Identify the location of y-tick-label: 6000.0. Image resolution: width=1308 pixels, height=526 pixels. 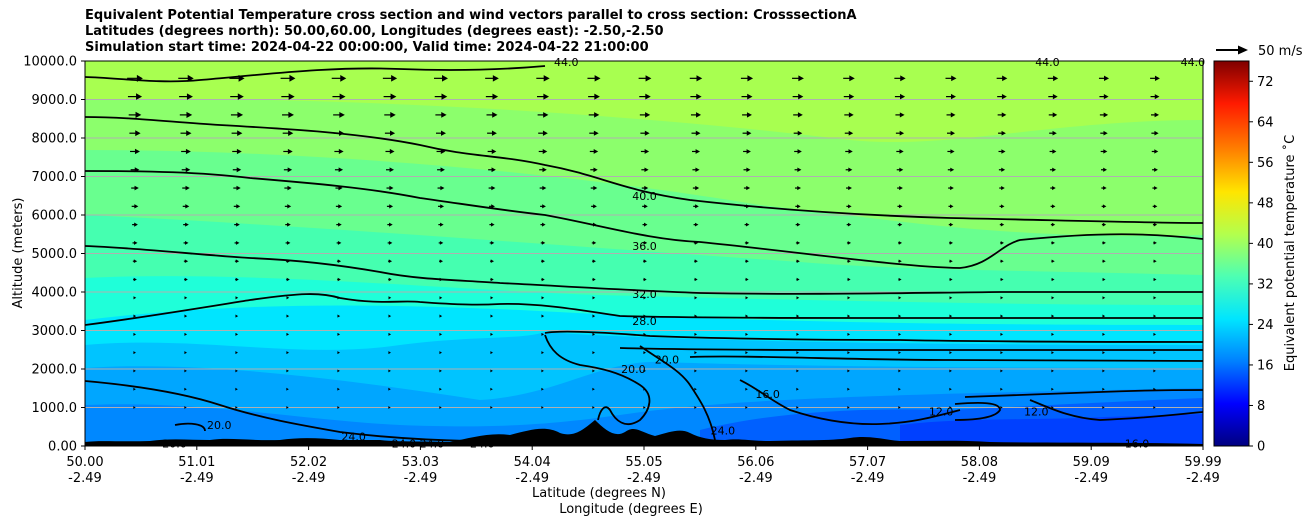
(55, 216).